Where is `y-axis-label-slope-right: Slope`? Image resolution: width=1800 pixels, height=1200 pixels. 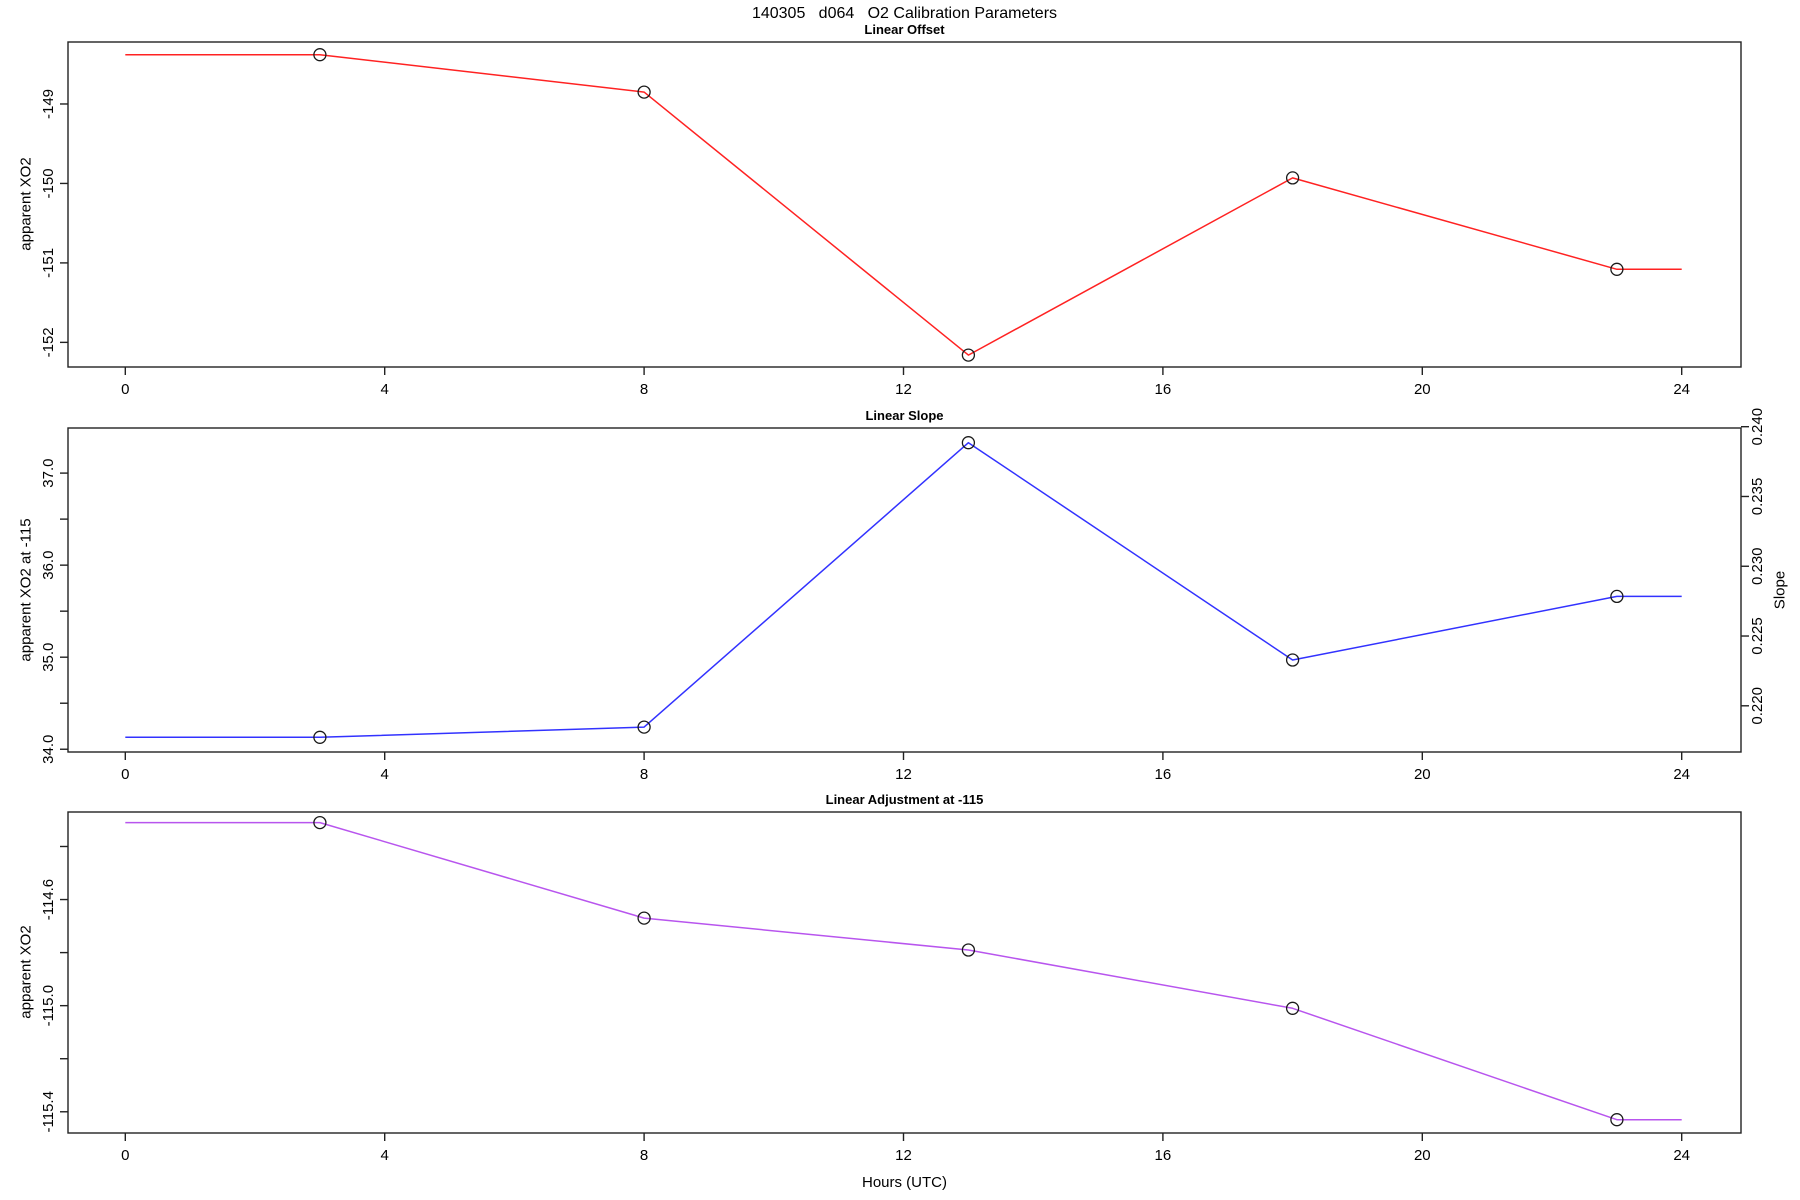 y-axis-label-slope-right: Slope is located at coordinates (1780, 590).